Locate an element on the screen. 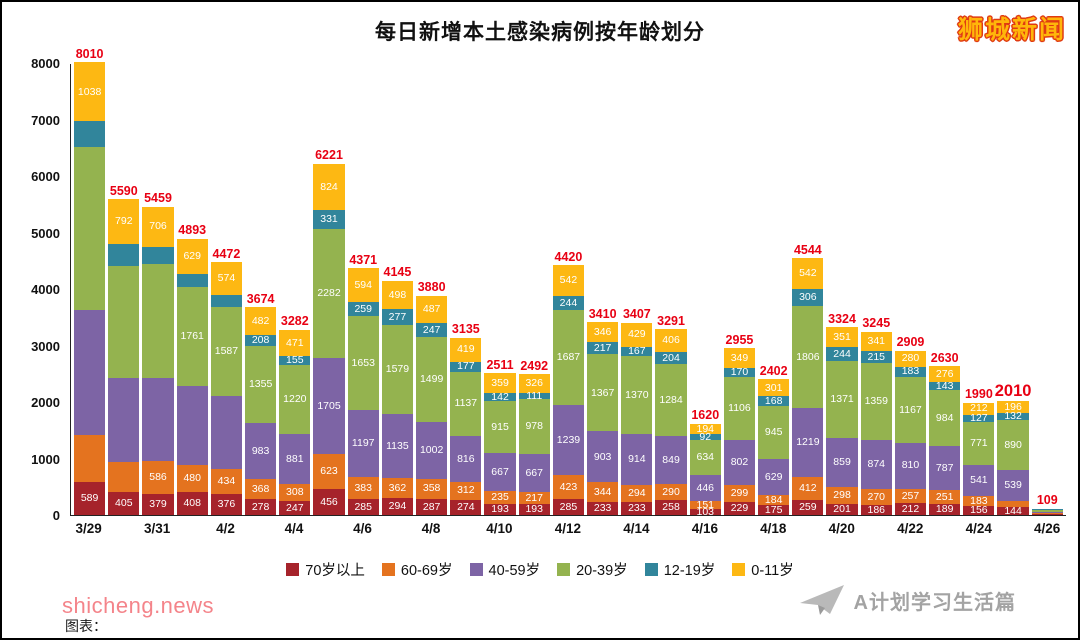 This screenshot has height=640, width=1080. bar-total-label: 2010 is located at coordinates (1013, 390).